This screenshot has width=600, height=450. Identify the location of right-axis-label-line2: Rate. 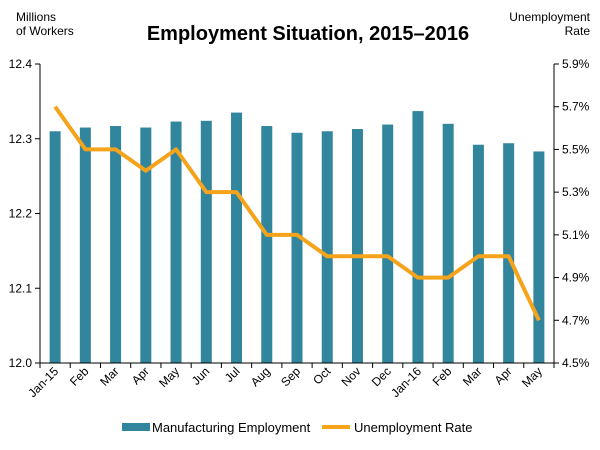
(578, 31).